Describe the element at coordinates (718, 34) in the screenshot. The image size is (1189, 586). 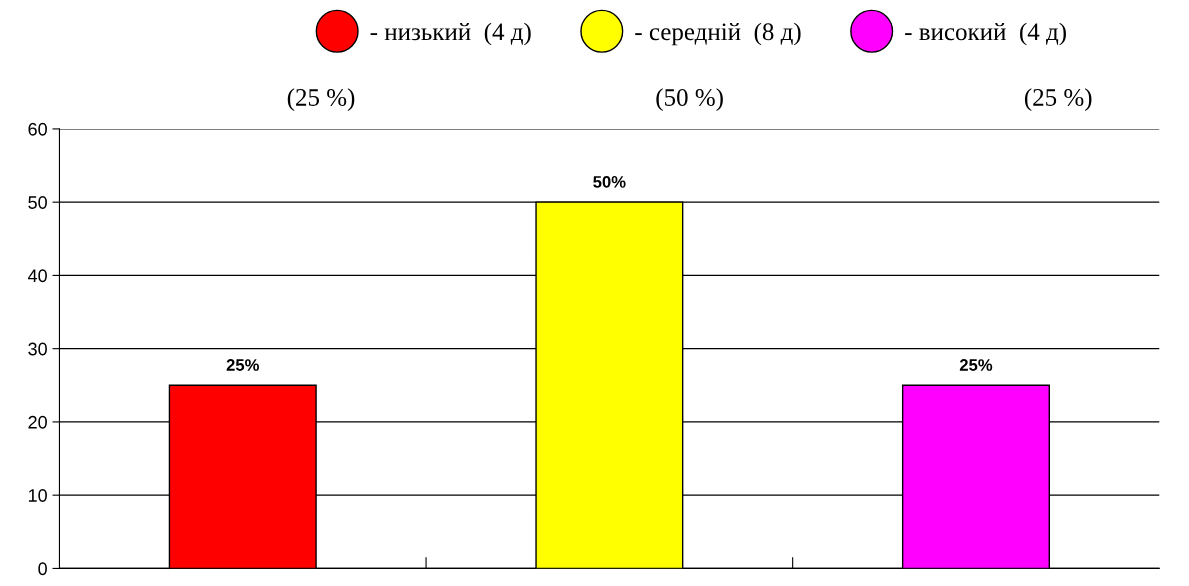
I see `legend-label: - середній (8 д)` at that location.